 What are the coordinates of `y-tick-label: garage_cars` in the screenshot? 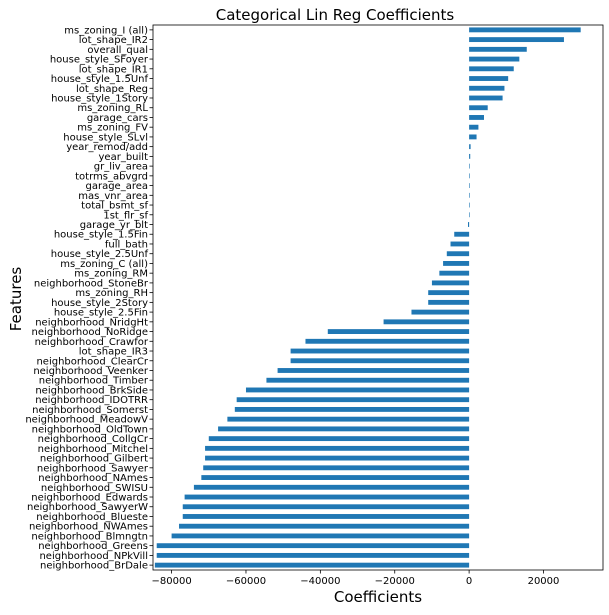 It's located at (117, 118).